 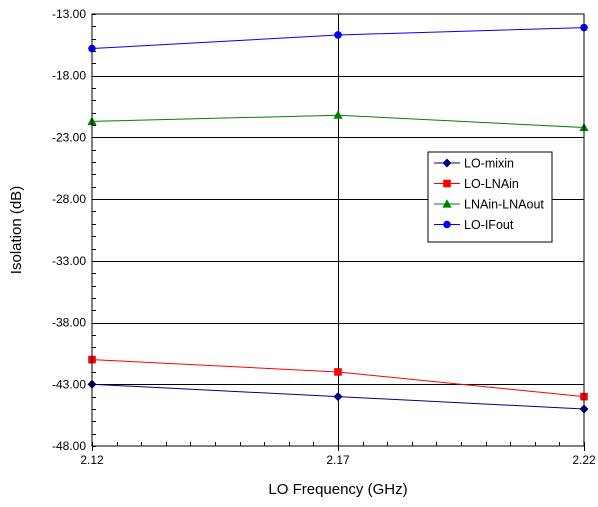 I want to click on data-point-lo-lnain, so click(x=338, y=372).